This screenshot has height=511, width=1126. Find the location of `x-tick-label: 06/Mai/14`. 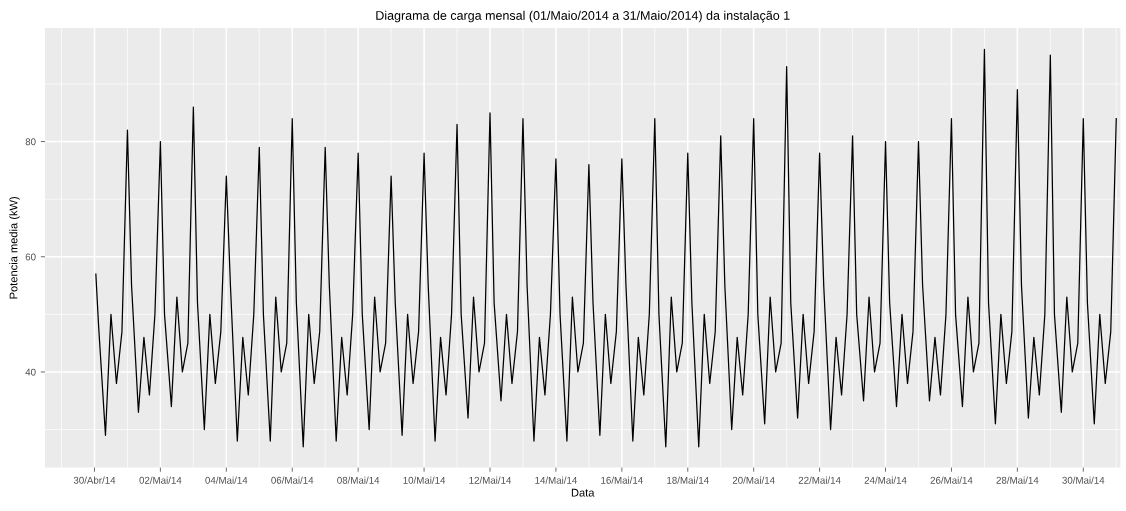

x-tick-label: 06/Mai/14 is located at coordinates (292, 480).